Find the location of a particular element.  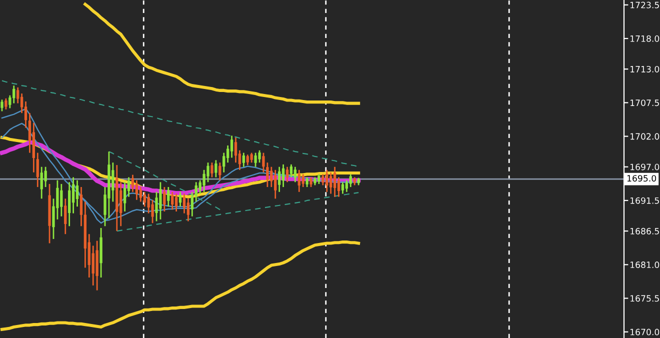

y-tick-label: 1718.0 is located at coordinates (645, 38).